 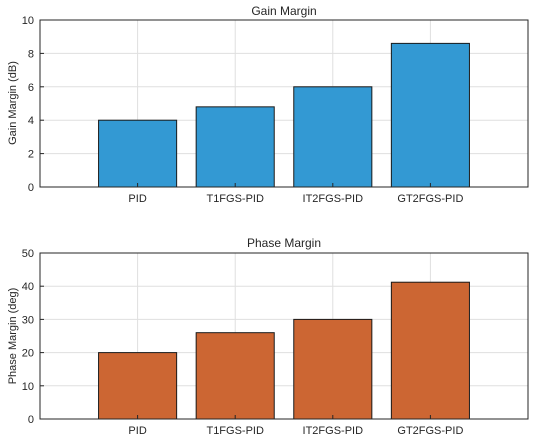 I want to click on y-tick-label: 6, so click(x=31, y=88).